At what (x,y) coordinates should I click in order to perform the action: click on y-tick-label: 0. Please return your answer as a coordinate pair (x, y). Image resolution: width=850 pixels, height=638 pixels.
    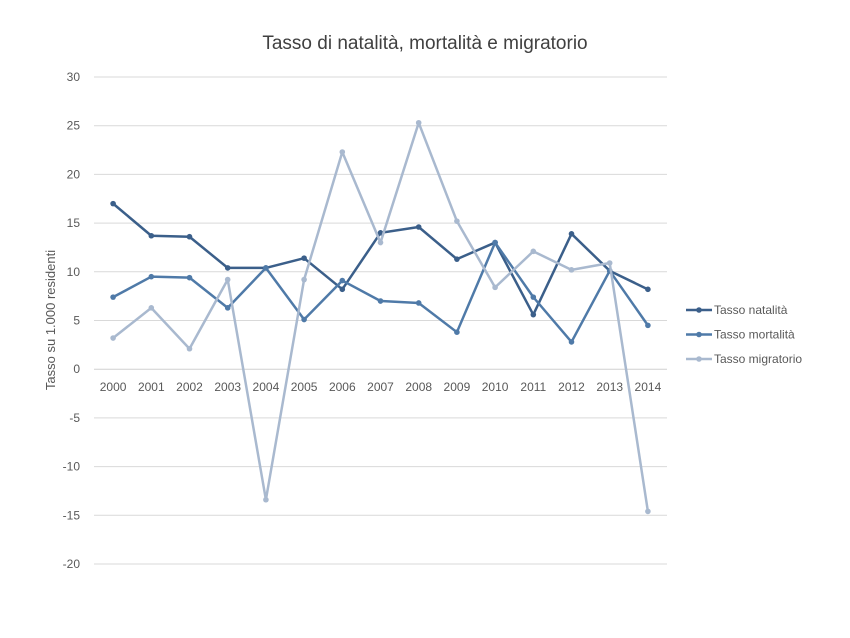
    Looking at the image, I should click on (76, 369).